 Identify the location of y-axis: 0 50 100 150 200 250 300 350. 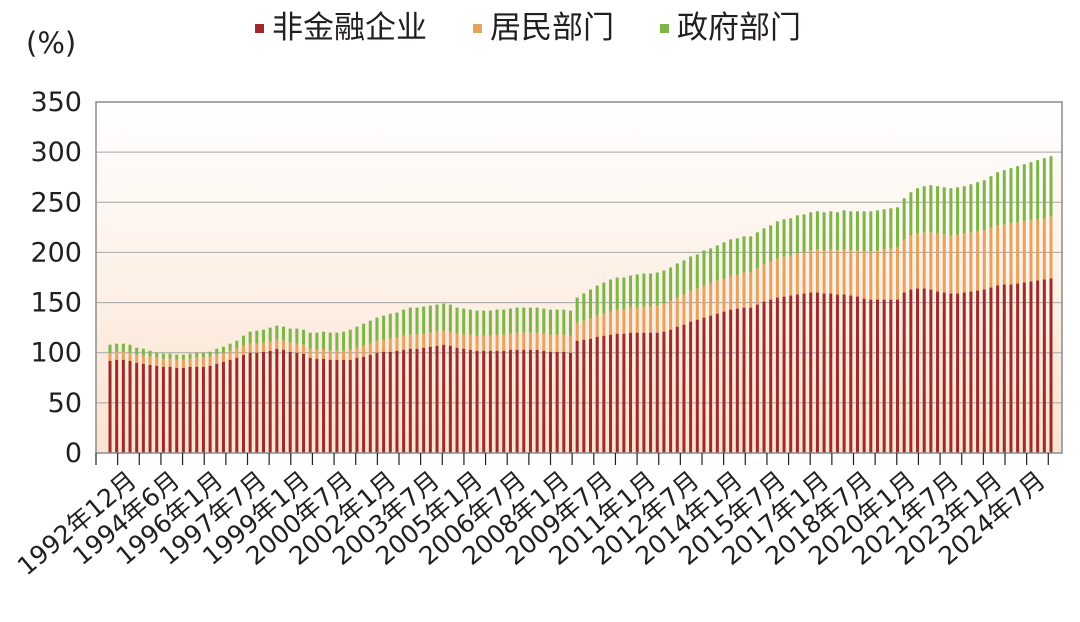
(56, 278).